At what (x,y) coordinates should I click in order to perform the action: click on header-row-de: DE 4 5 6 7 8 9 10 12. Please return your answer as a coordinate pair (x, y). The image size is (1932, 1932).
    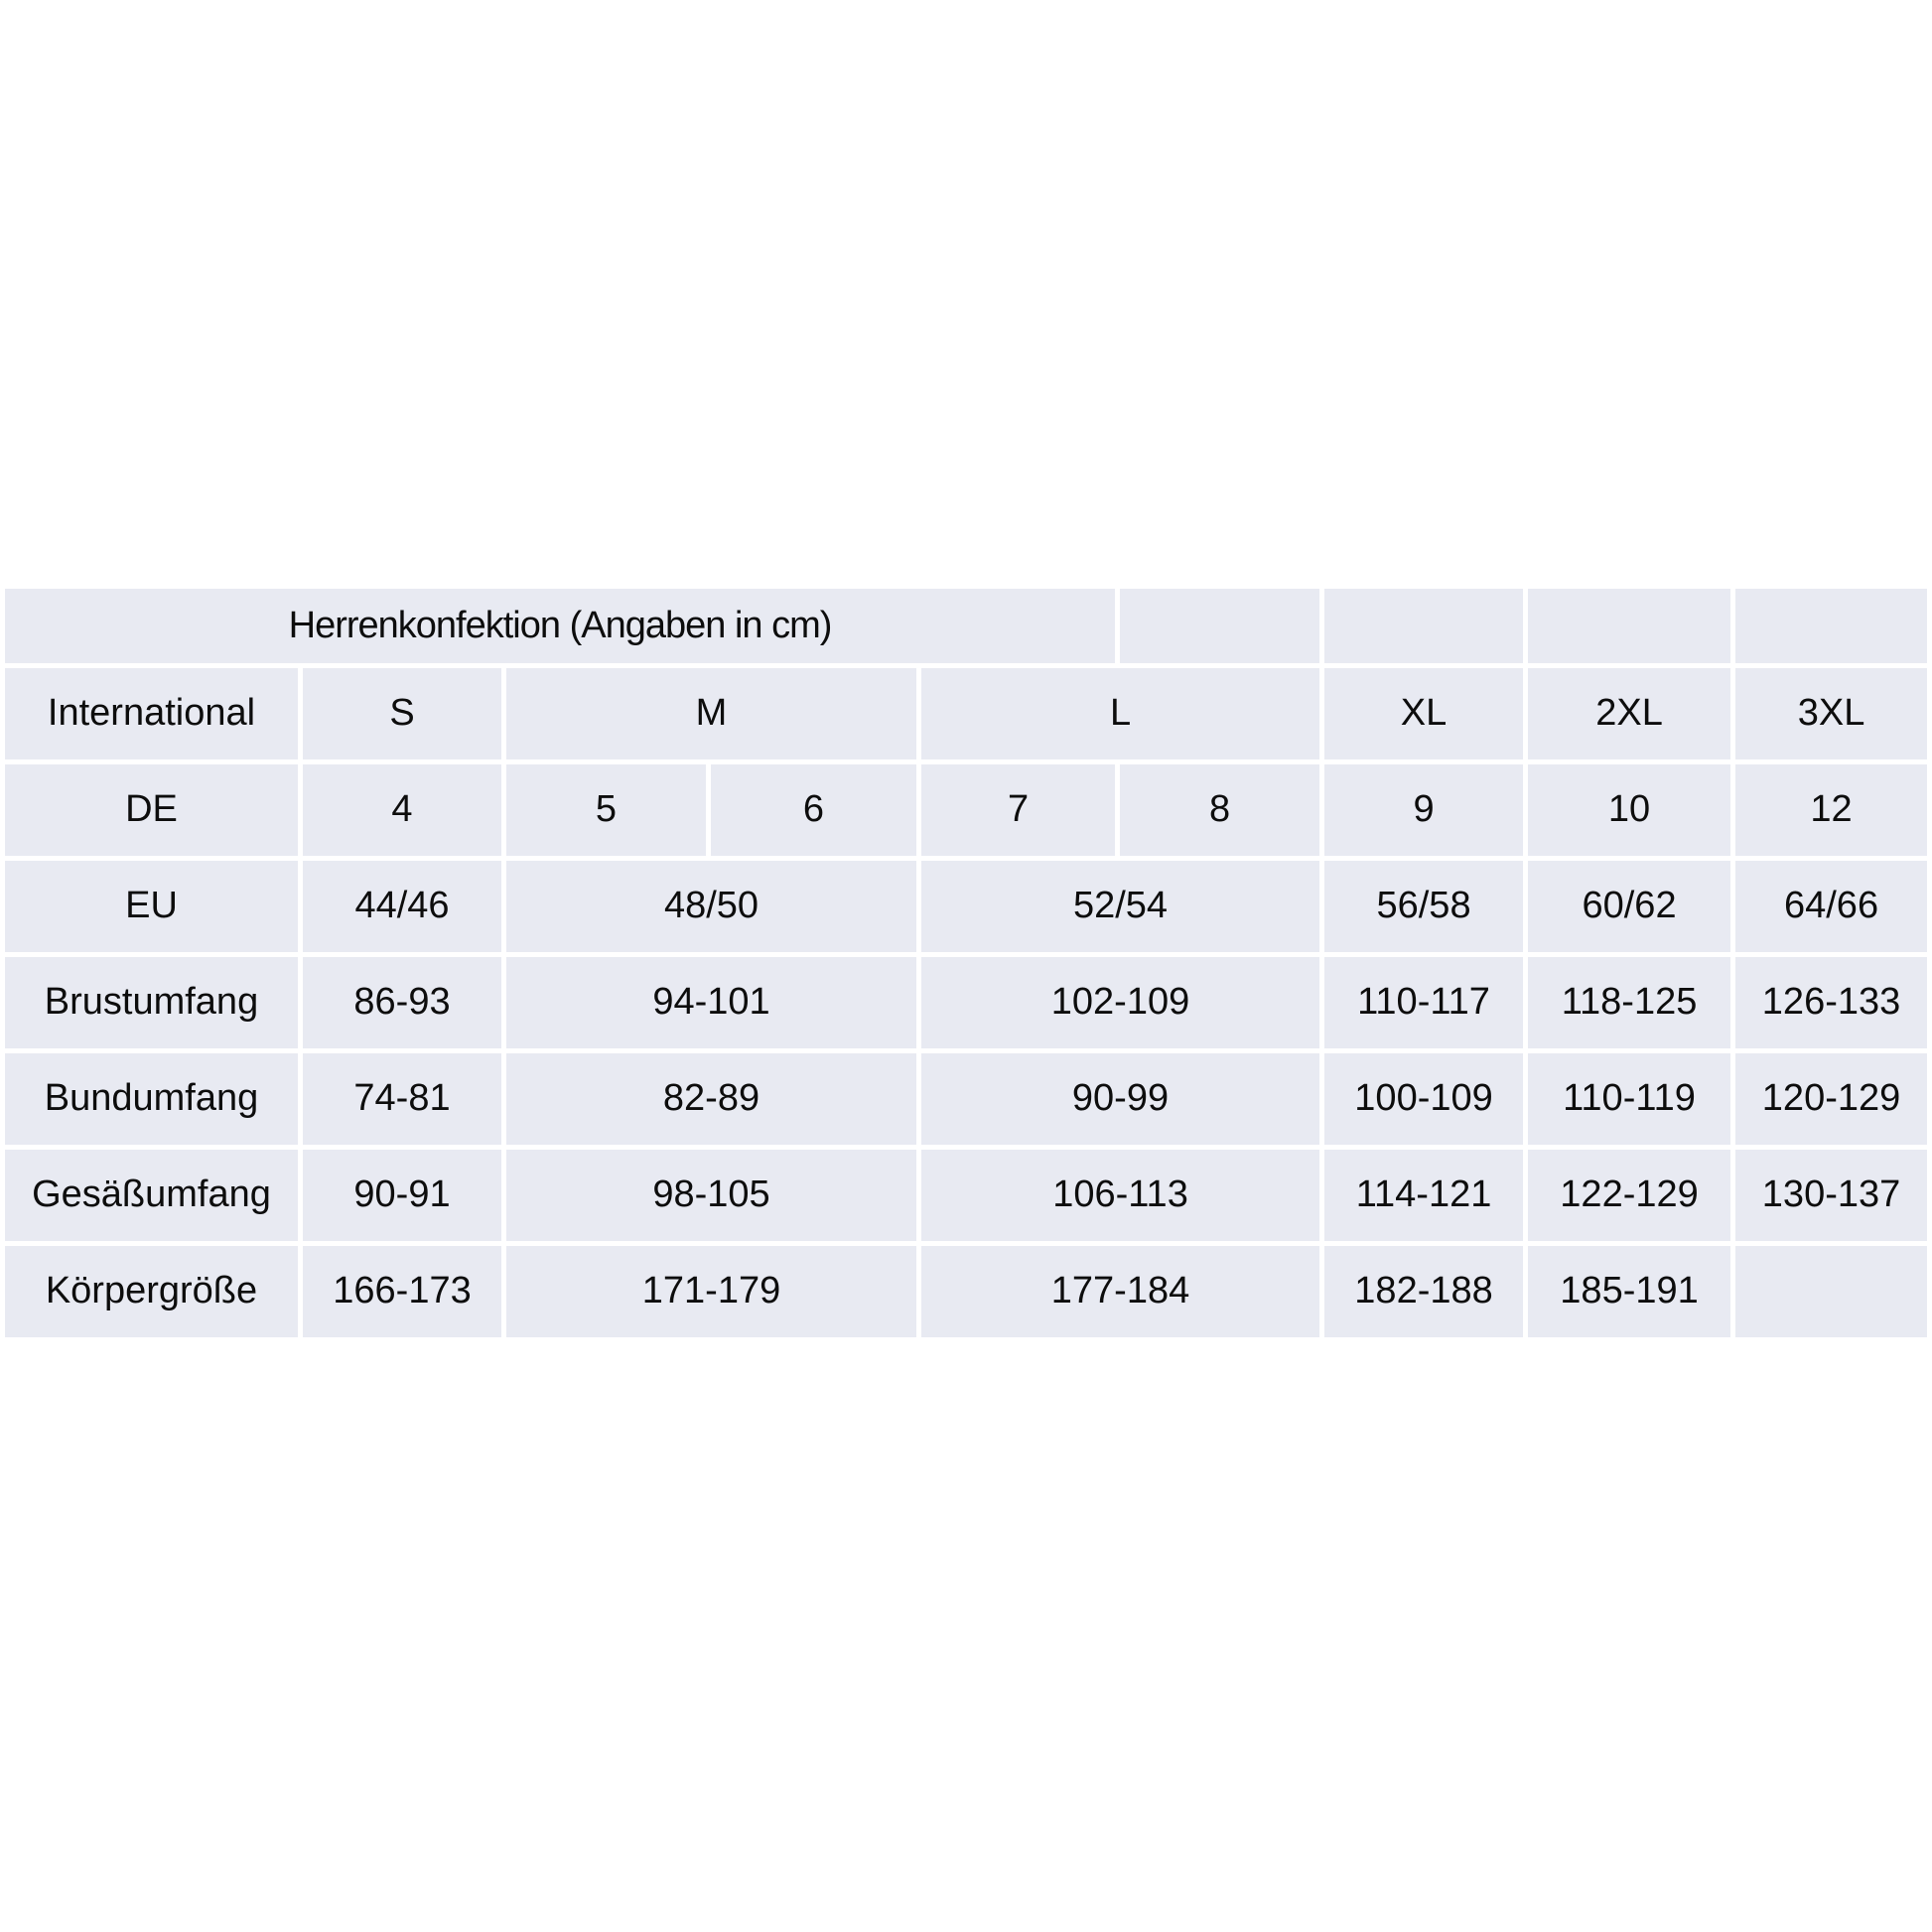
    Looking at the image, I should click on (967, 810).